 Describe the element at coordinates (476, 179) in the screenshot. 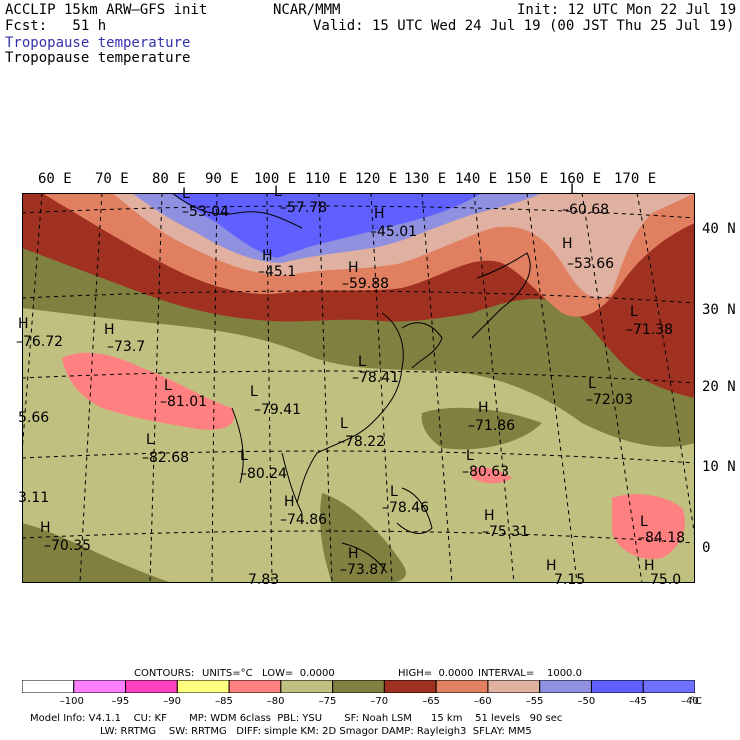

I see `lon-label: 140 E` at that location.